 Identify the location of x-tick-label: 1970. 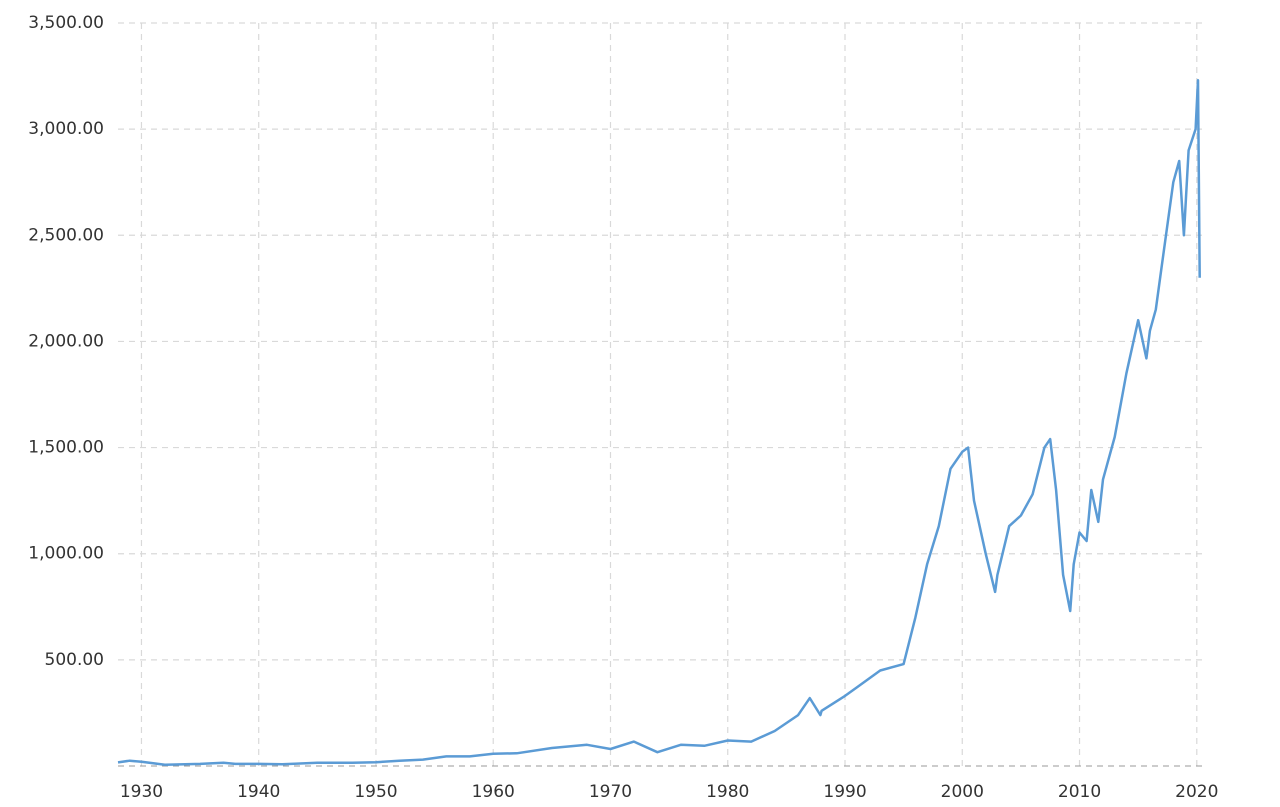
(610, 792).